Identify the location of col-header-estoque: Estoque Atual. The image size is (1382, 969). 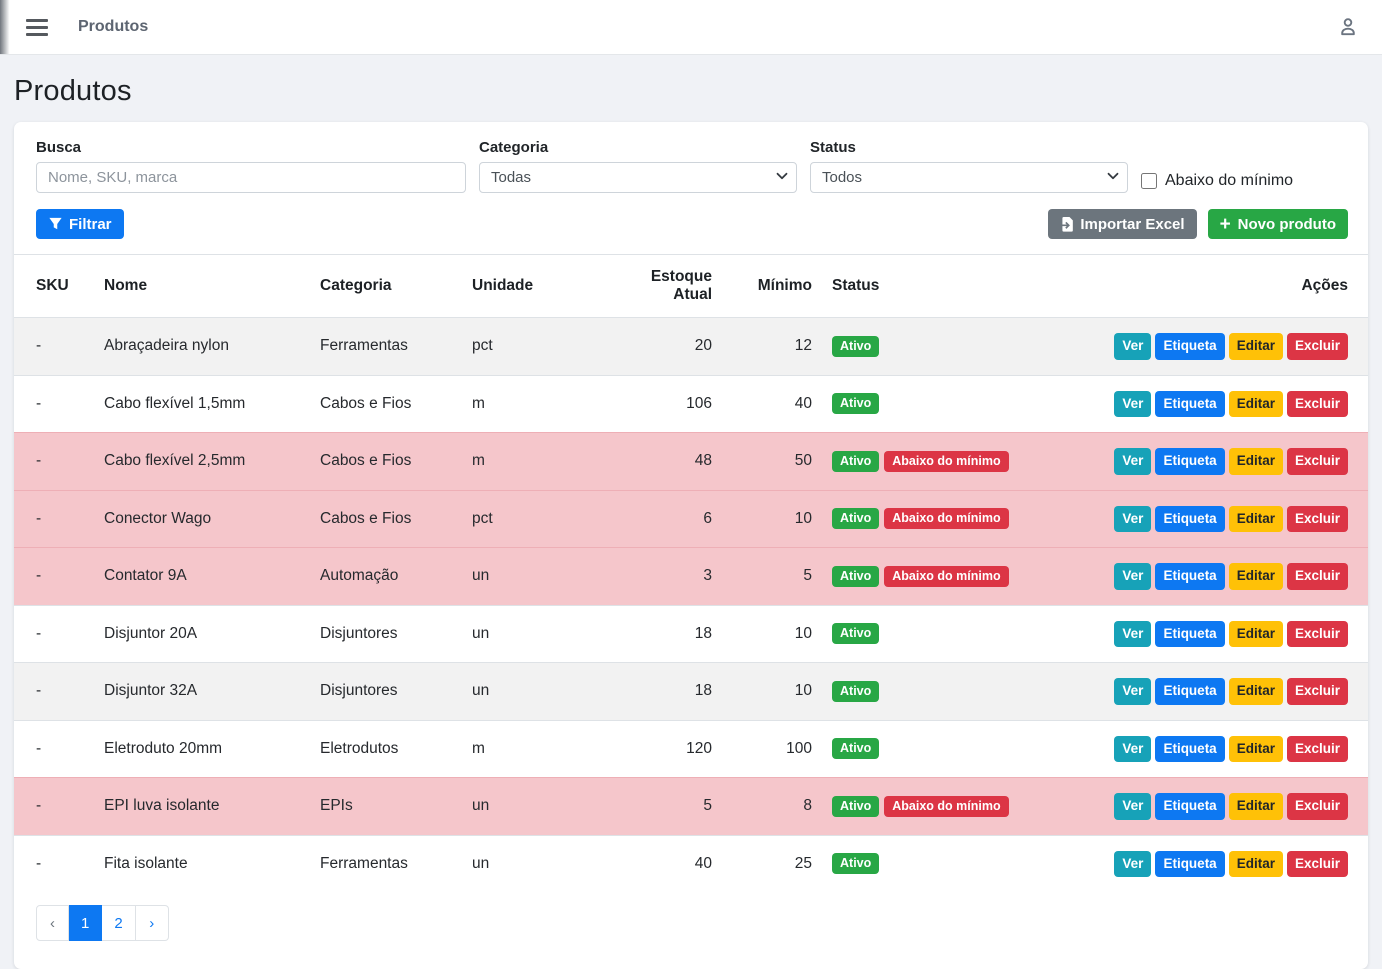
(667, 286).